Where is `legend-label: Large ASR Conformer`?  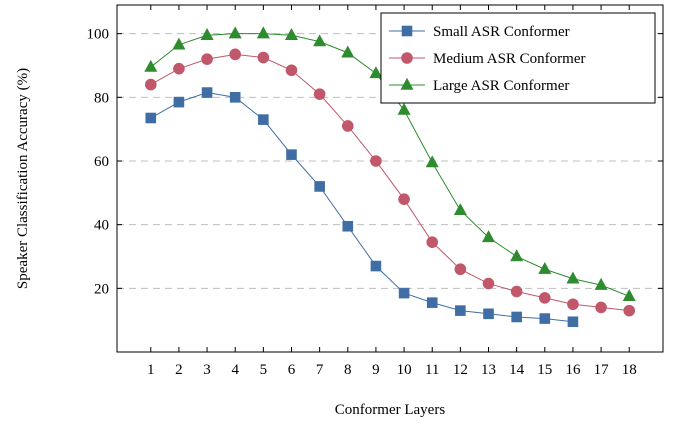 legend-label: Large ASR Conformer is located at coordinates (501, 86).